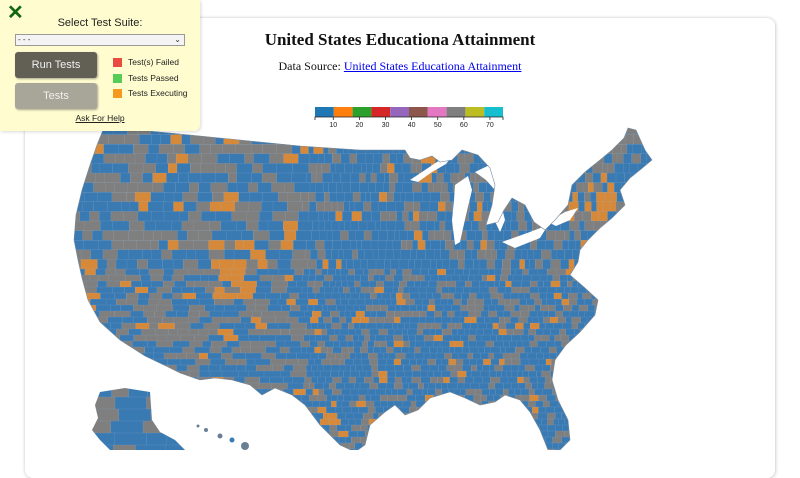 The width and height of the screenshot is (800, 478). I want to click on select-test-suite-label: Select Test Suite:, so click(100, 23).